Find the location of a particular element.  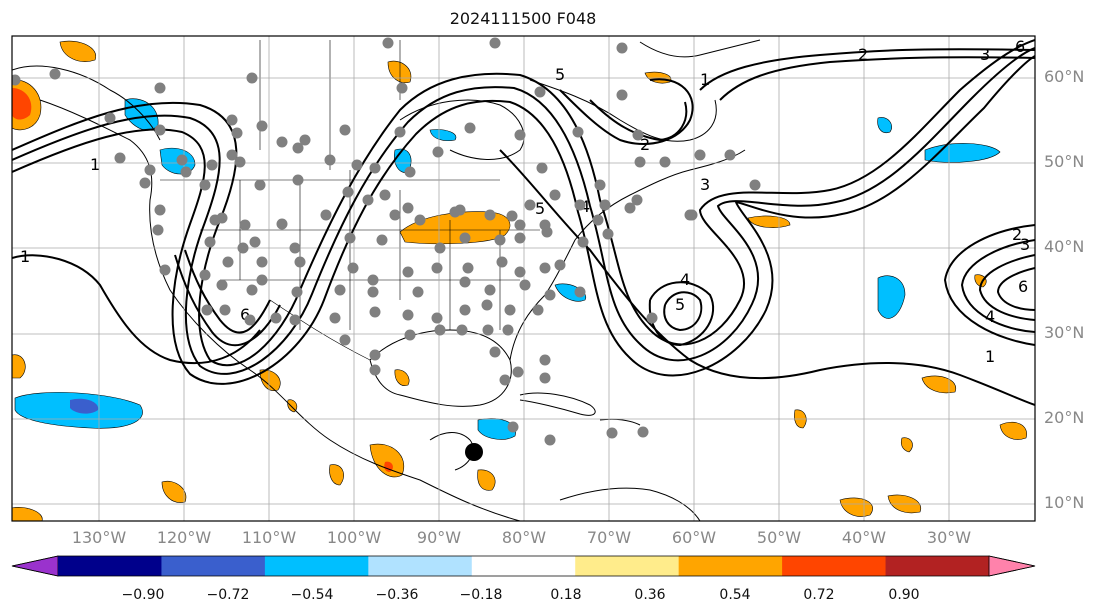

map-title: 2024111500 F048 is located at coordinates (523, 18).